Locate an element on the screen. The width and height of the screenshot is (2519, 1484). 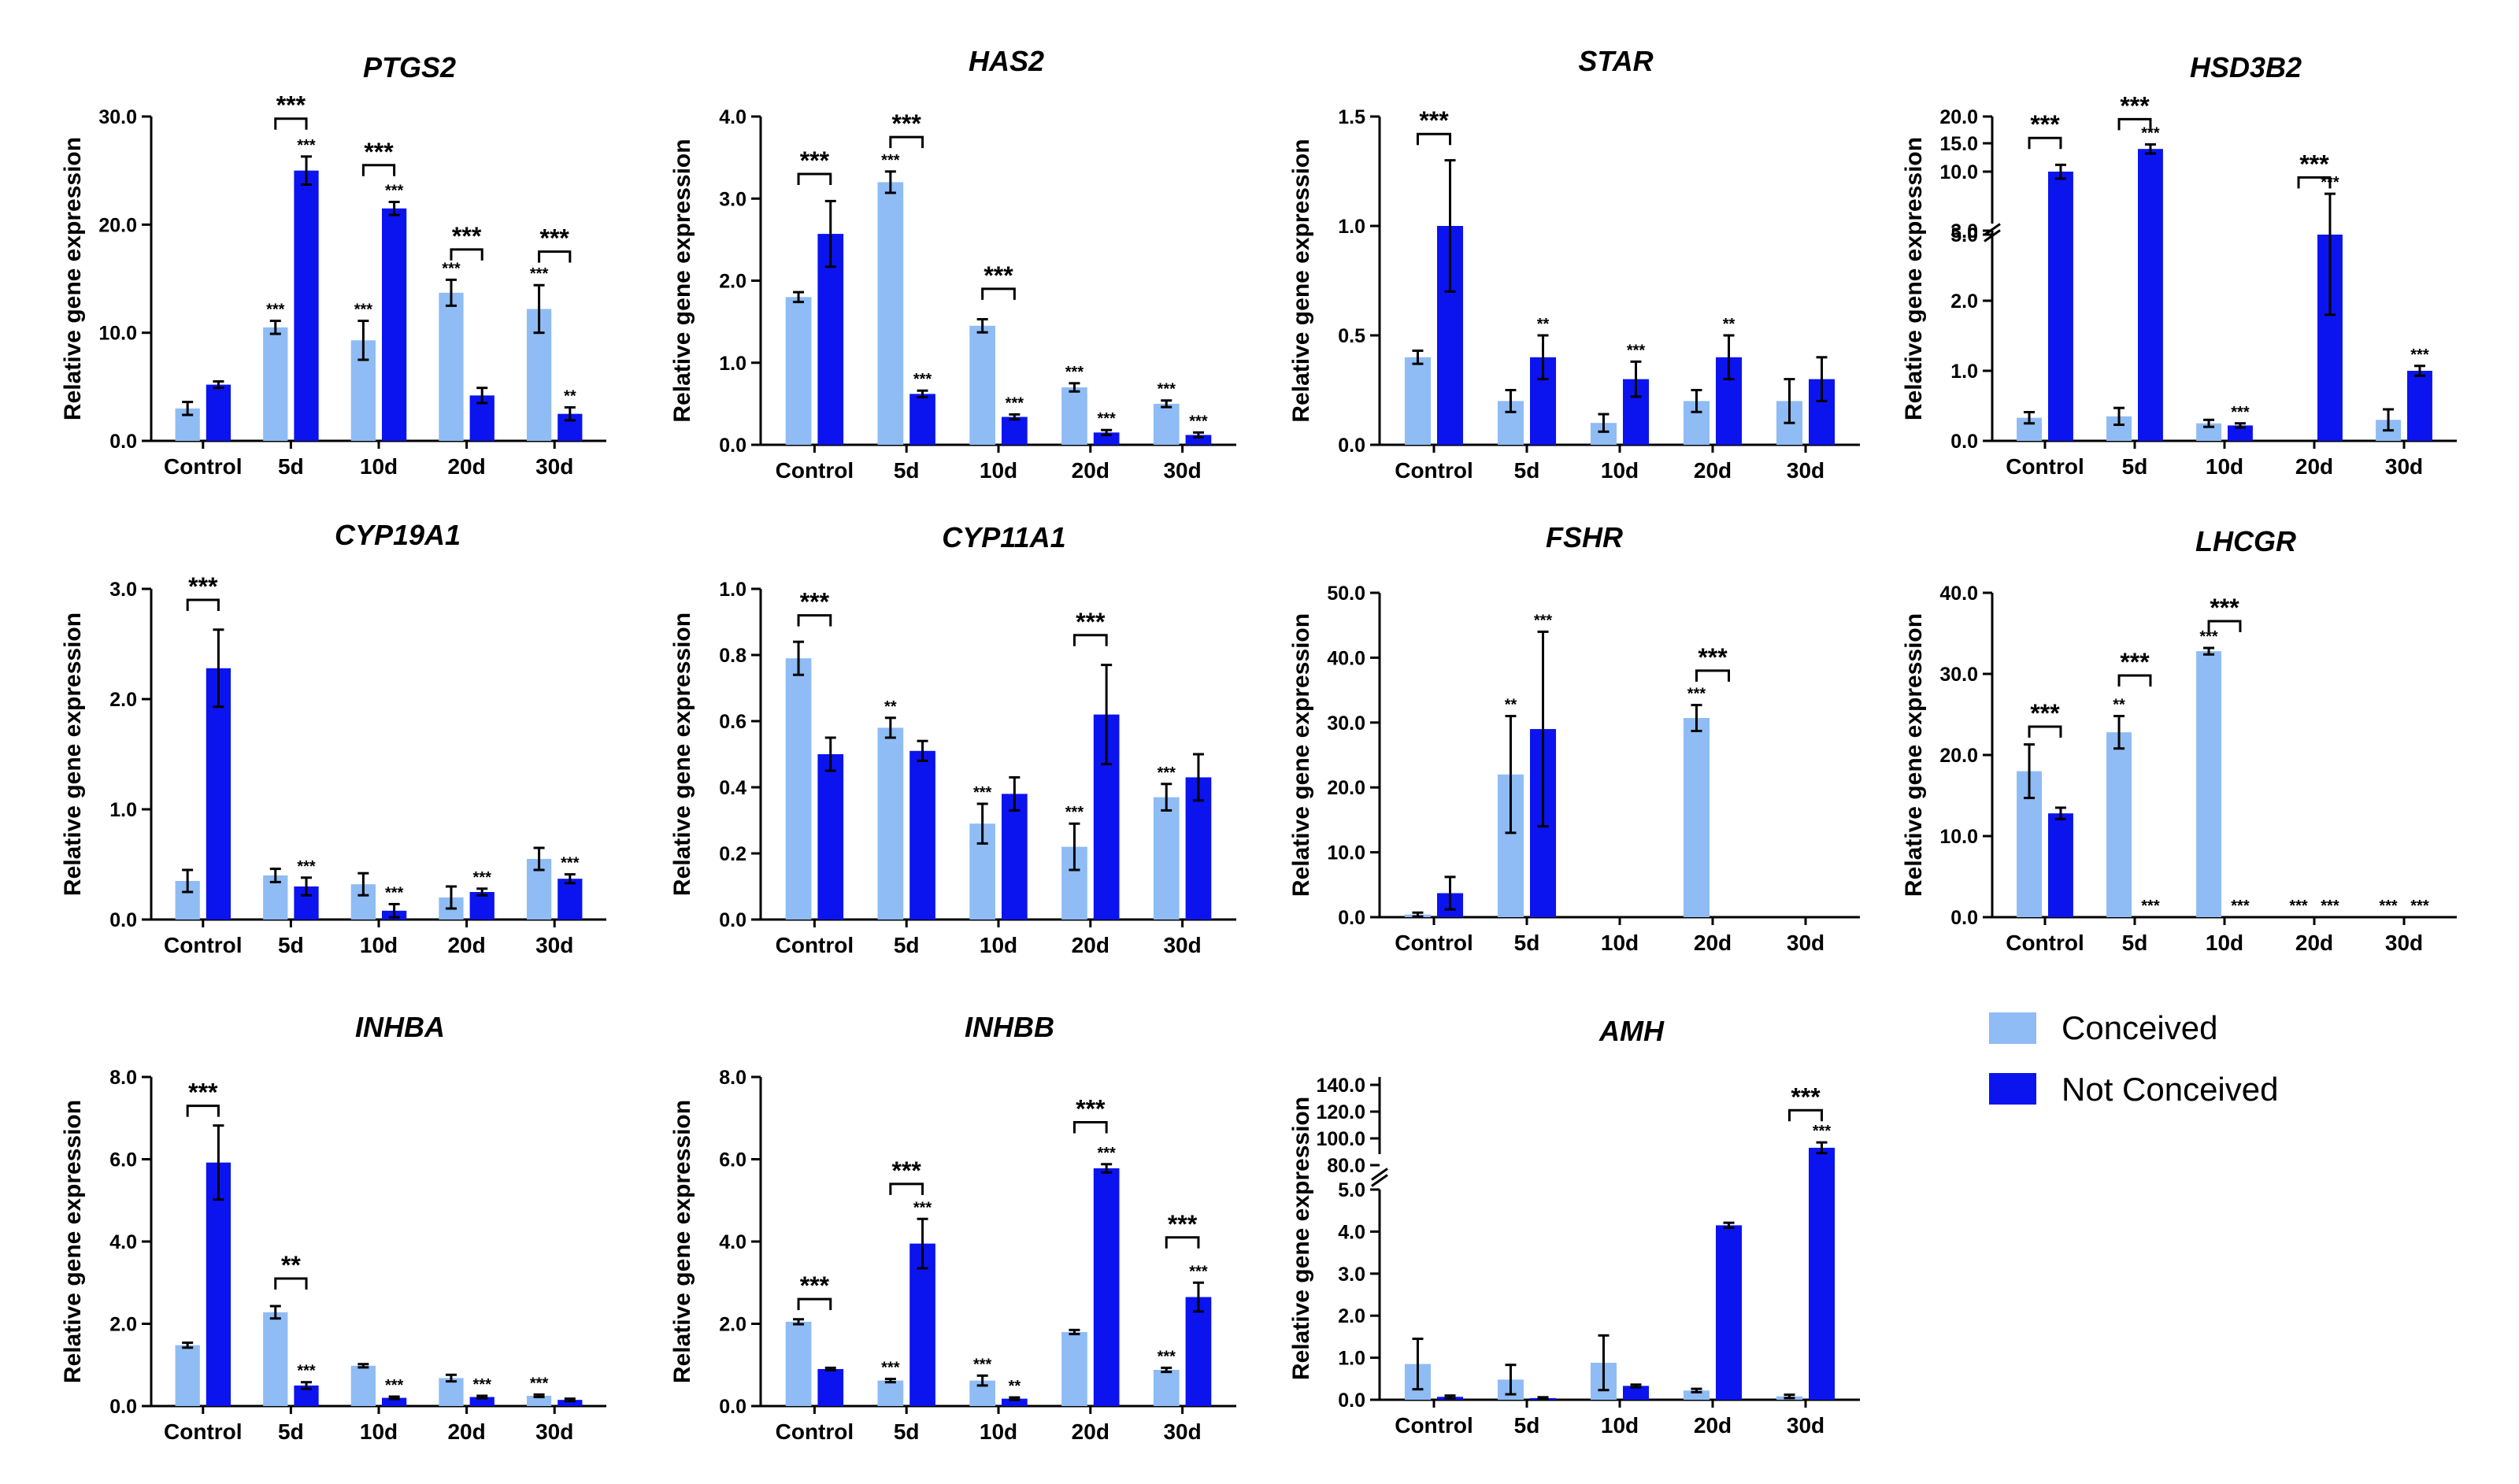
axis-break-mark is located at coordinates (1380, 1175).